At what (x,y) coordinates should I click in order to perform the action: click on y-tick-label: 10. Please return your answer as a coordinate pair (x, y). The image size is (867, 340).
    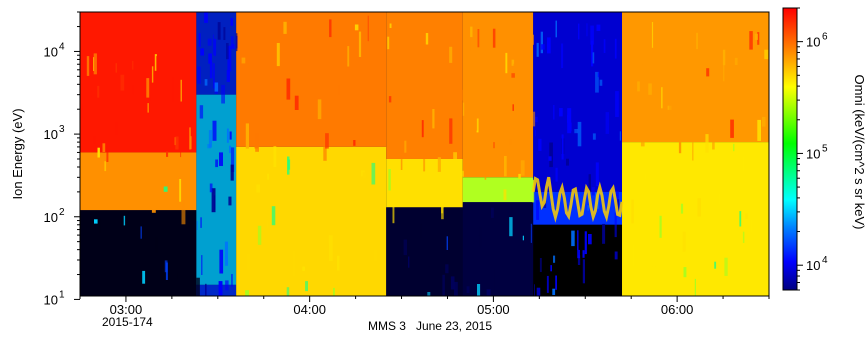
    Looking at the image, I should click on (51, 299).